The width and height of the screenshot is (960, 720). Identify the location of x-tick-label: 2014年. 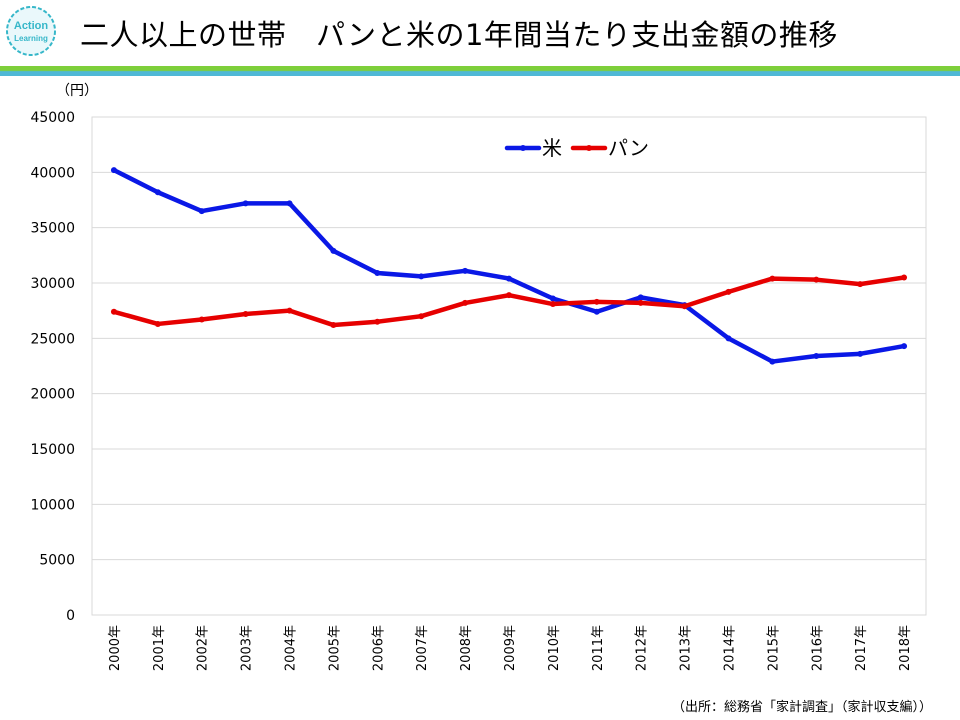
(729, 648).